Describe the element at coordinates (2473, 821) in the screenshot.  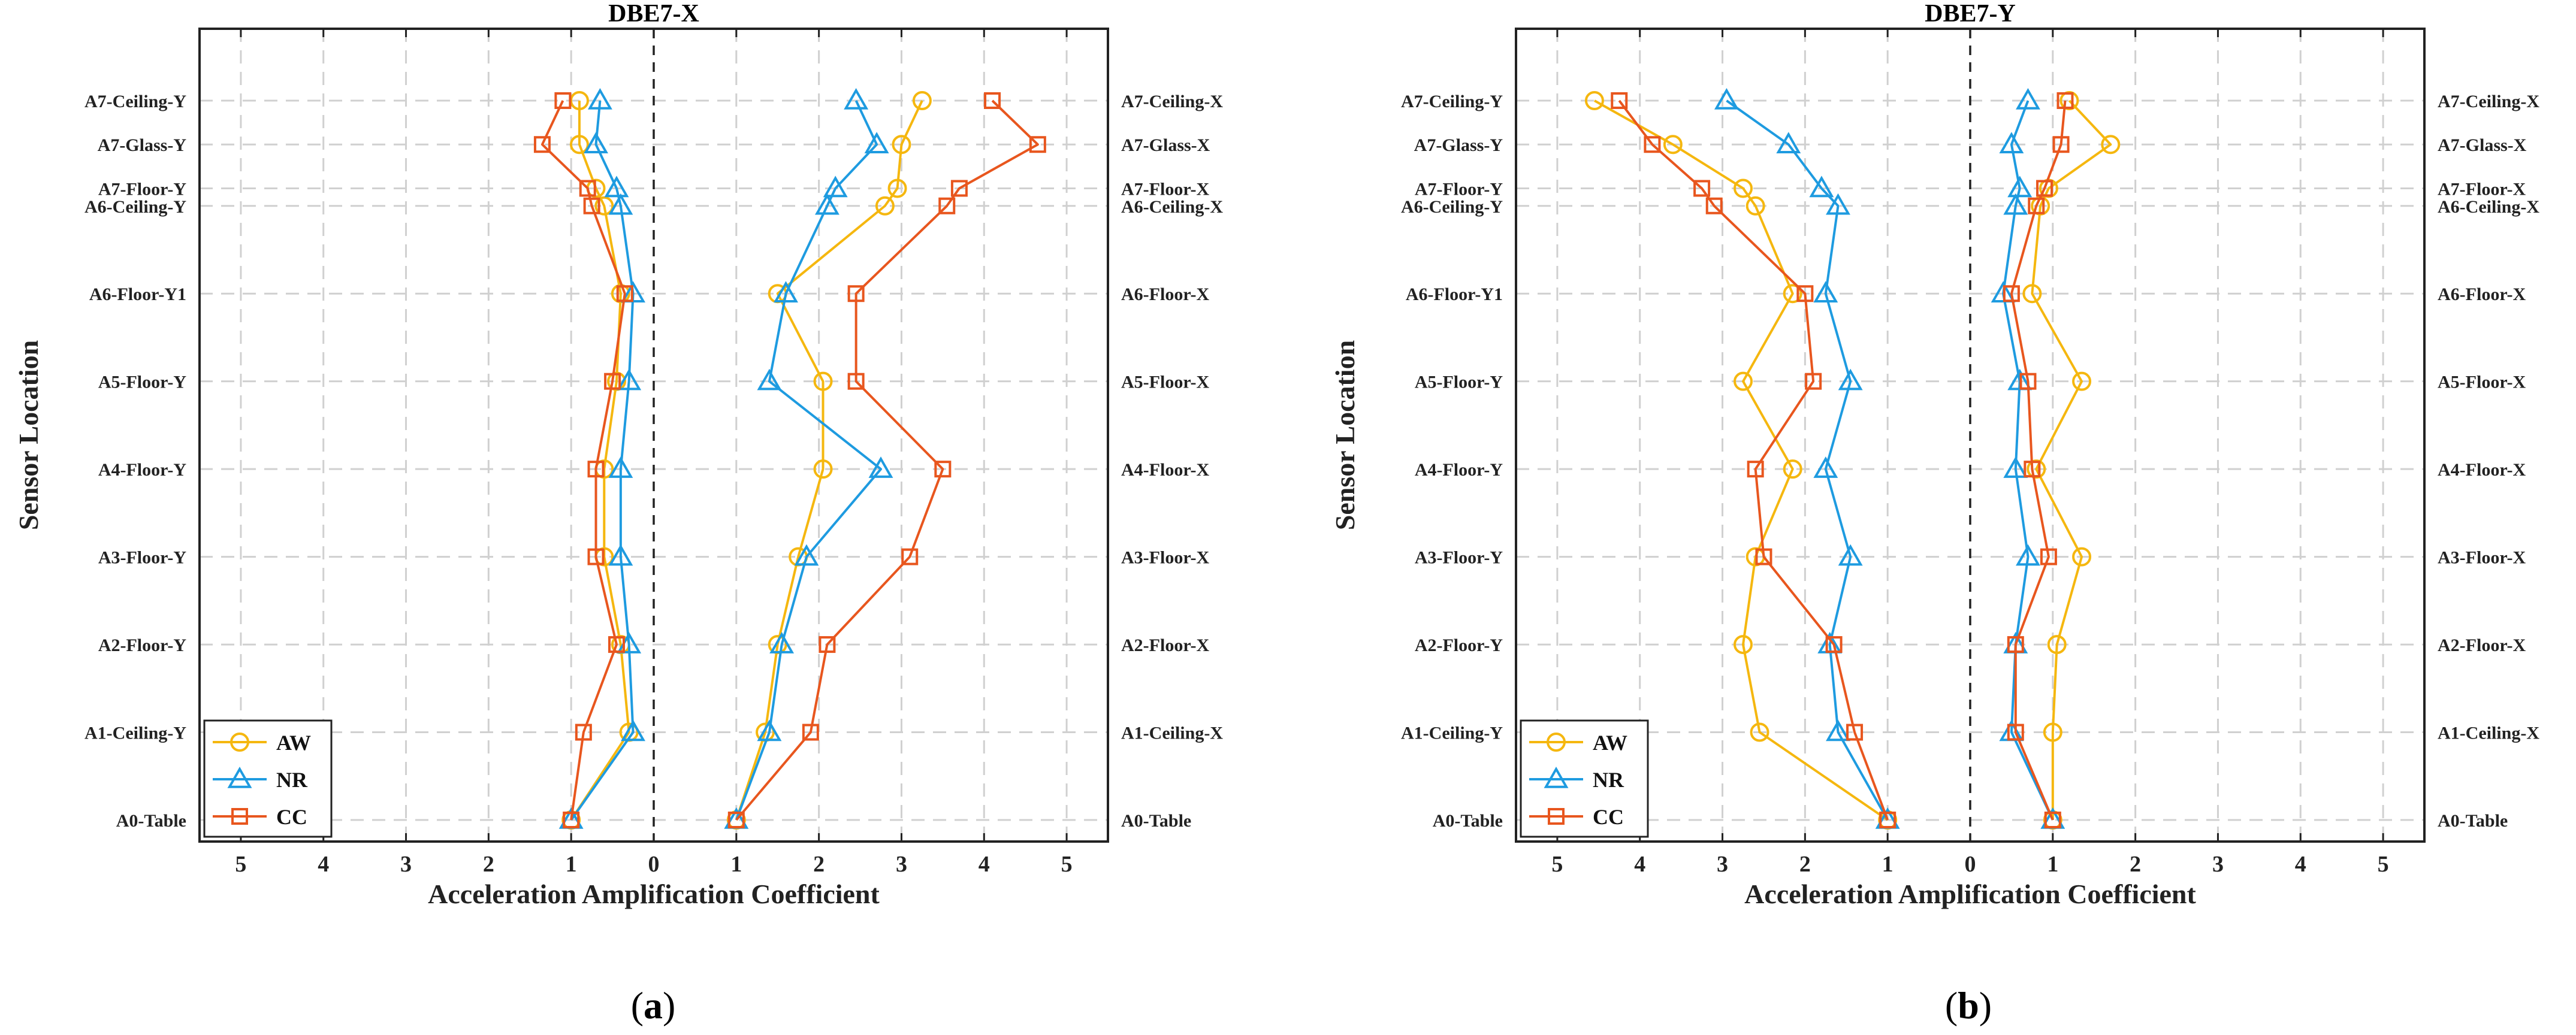
I see `y-tick-label-right: A0-Table` at that location.